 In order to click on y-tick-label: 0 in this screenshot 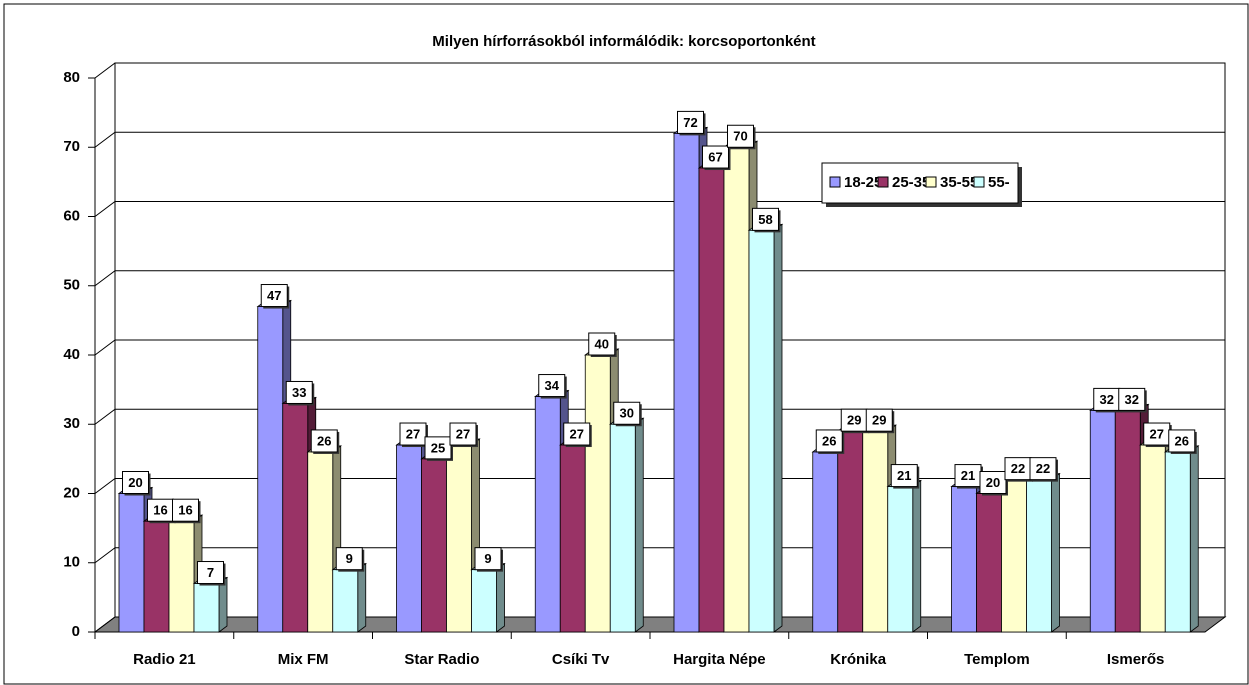, I will do `click(76, 631)`.